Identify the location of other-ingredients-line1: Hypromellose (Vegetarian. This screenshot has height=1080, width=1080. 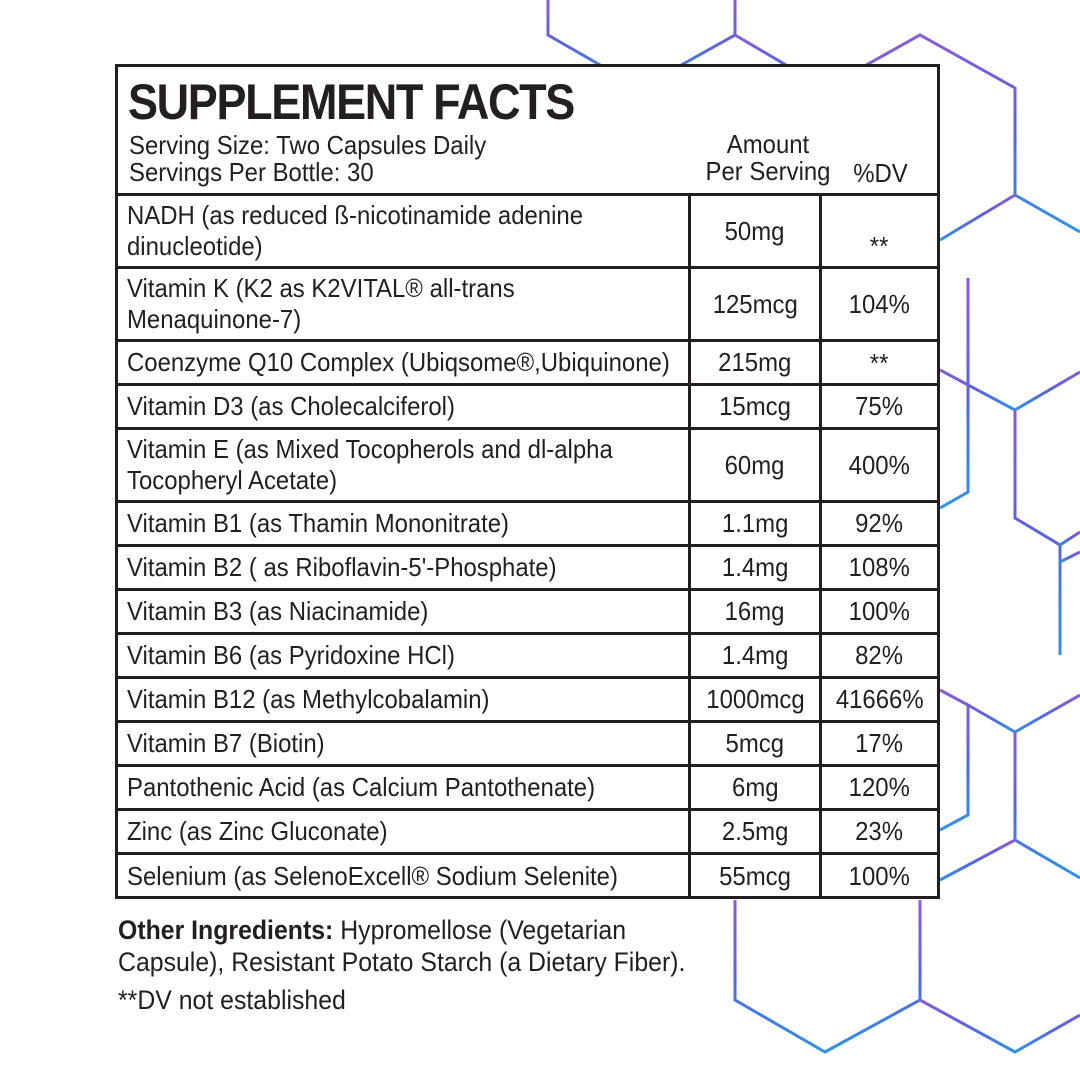
(480, 930).